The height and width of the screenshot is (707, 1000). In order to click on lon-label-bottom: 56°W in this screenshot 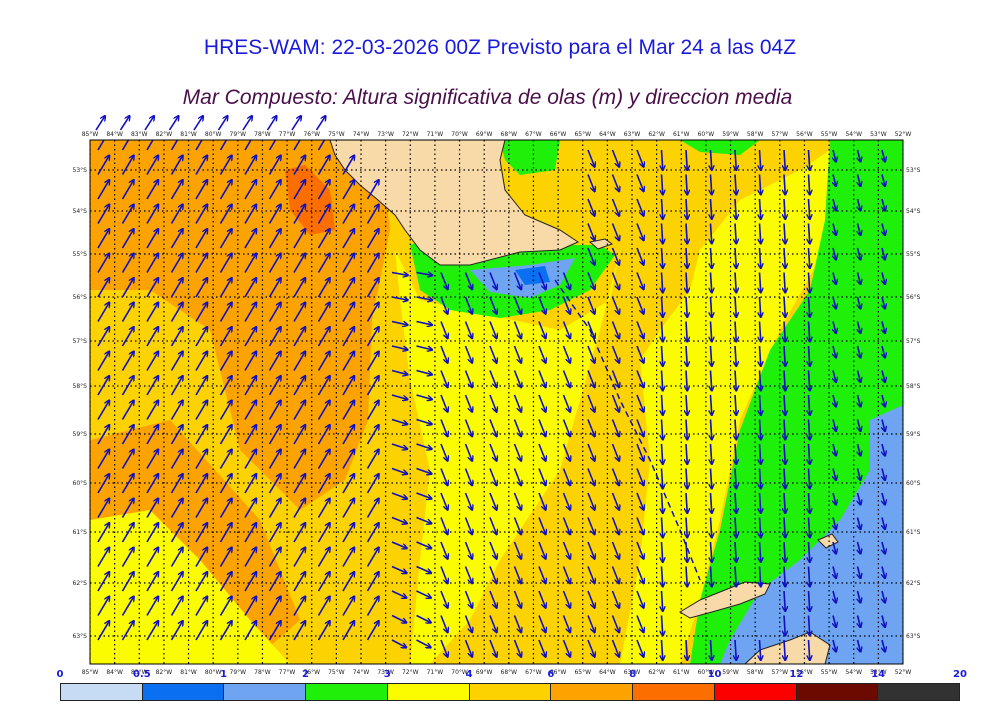, I will do `click(804, 672)`.